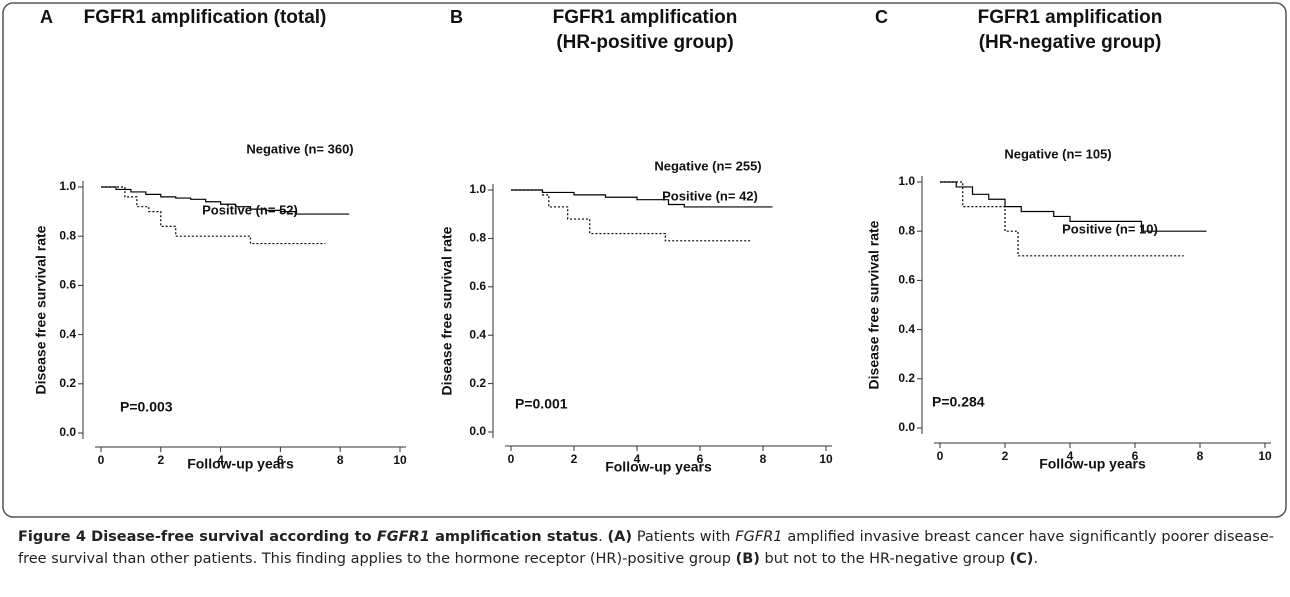 Image resolution: width=1290 pixels, height=597 pixels. Describe the element at coordinates (541, 404) in the screenshot. I see `annotation: P=0.001` at that location.